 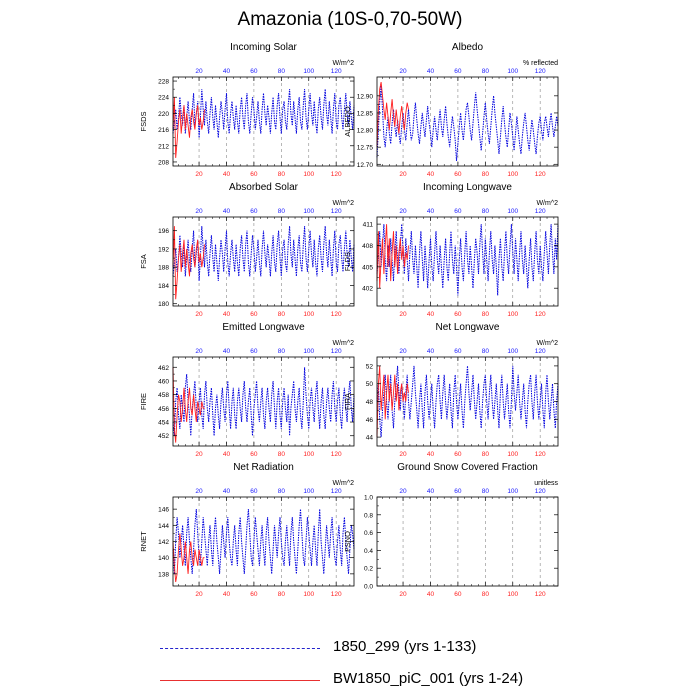 What do you see at coordinates (368, 225) in the screenshot?
I see `y-tick-label: 411` at bounding box center [368, 225].